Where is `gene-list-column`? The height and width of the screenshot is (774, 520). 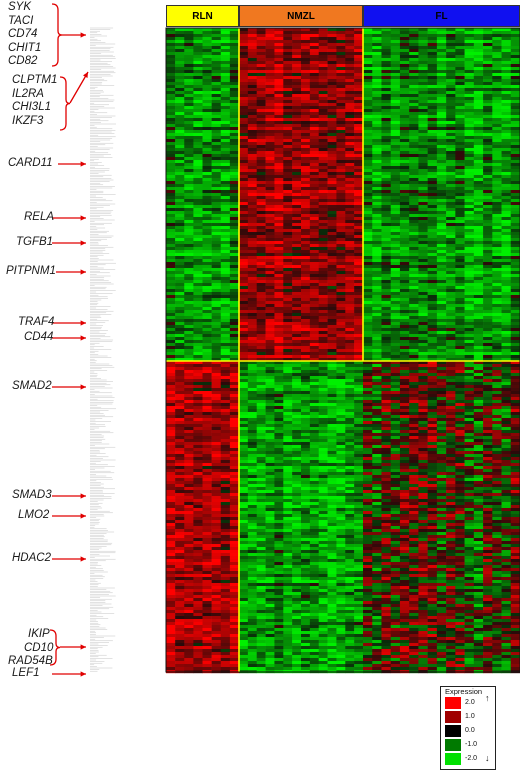 gene-list-column is located at coordinates (103, 349).